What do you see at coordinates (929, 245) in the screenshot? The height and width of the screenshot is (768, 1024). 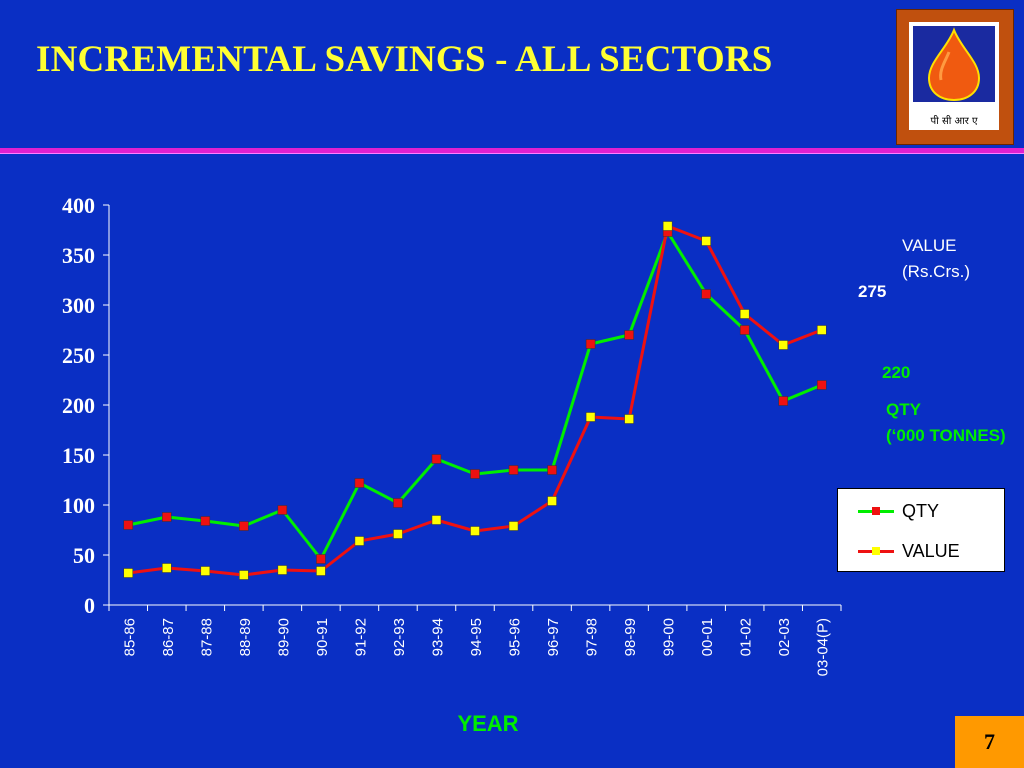 I see `value-annotation-line1: VALUE` at bounding box center [929, 245].